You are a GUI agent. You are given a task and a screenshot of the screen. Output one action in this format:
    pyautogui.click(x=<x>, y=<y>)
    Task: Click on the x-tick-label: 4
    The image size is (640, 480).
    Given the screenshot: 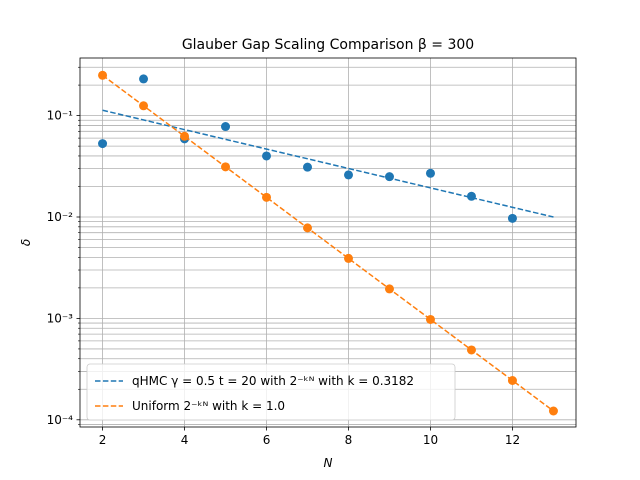 What is the action you would take?
    pyautogui.click(x=185, y=440)
    